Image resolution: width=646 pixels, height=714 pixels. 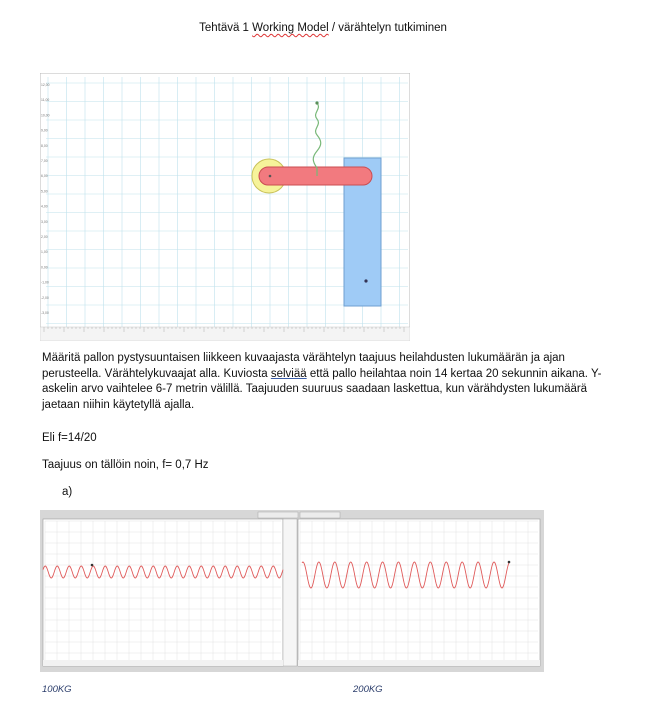 I want to click on y-tick-label: 5,00, so click(x=44, y=191).